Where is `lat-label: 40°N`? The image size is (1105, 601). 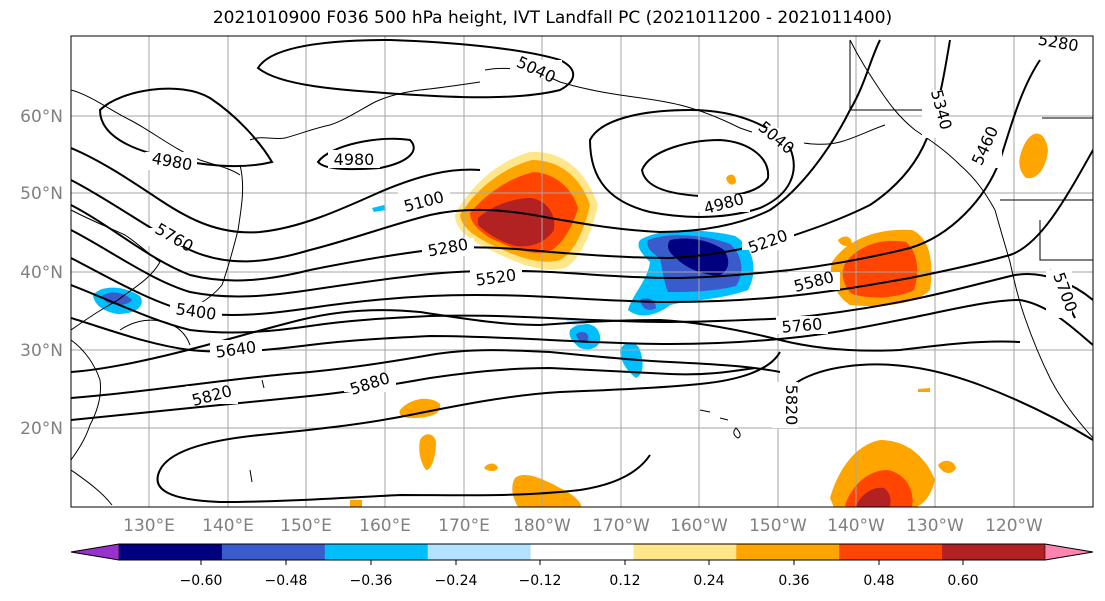 lat-label: 40°N is located at coordinates (41, 273).